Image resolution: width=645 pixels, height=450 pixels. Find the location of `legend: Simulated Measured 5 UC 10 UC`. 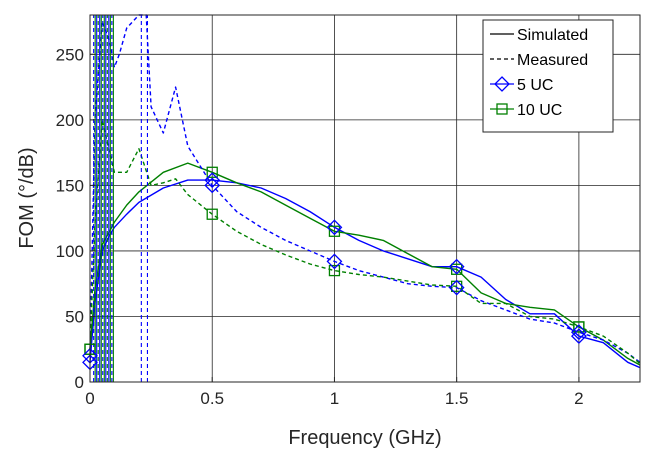

legend: Simulated Measured 5 UC 10 UC is located at coordinates (548, 76).